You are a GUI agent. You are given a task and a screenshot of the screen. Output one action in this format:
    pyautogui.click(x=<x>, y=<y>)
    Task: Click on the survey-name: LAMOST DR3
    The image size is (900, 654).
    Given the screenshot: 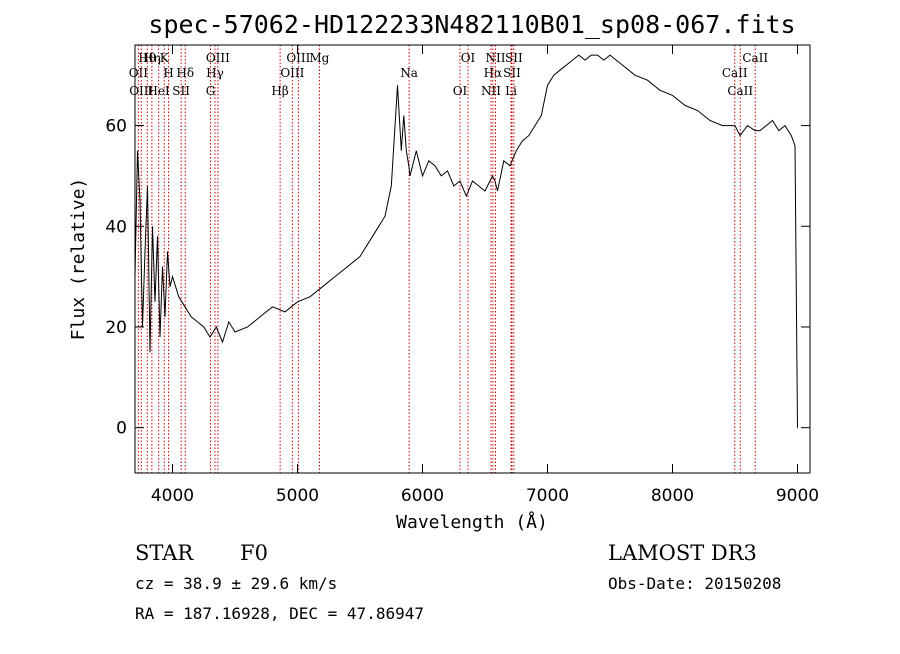 What is the action you would take?
    pyautogui.click(x=682, y=553)
    